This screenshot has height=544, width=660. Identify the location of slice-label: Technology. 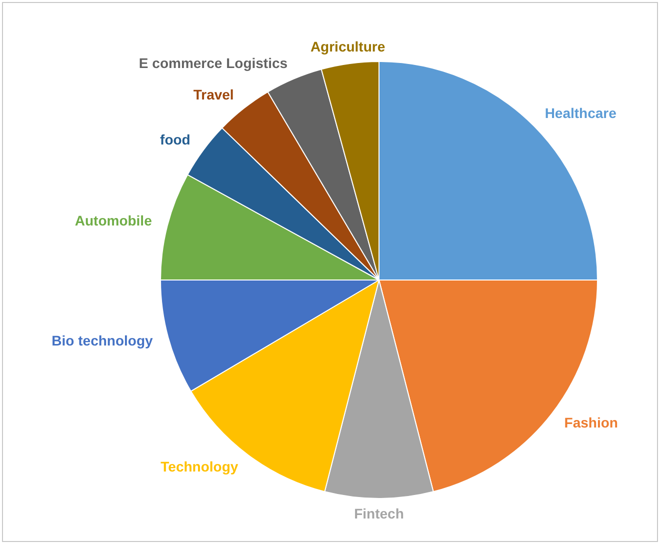
(199, 466).